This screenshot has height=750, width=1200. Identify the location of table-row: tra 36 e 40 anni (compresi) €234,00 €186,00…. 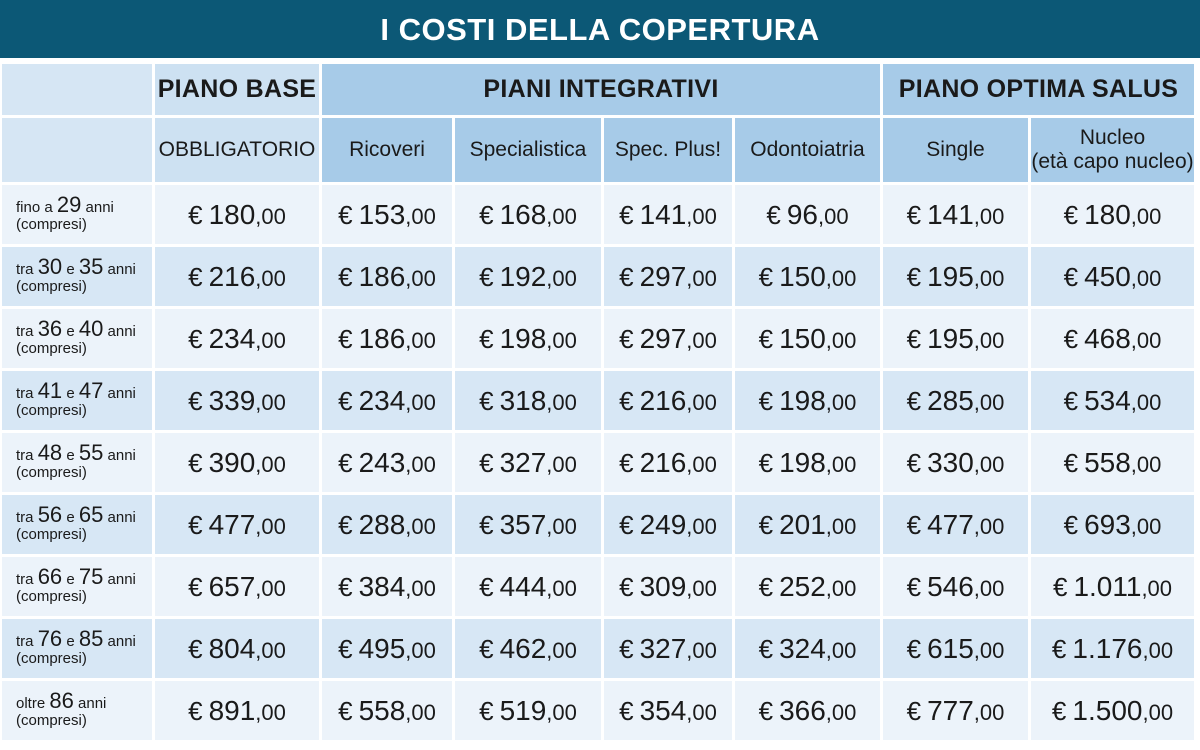
(598, 338).